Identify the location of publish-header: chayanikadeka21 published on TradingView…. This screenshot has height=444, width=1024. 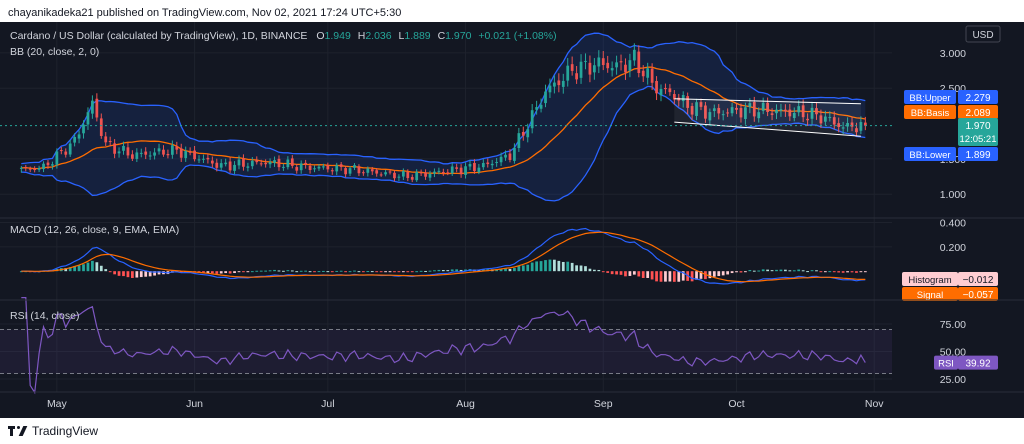
(205, 13).